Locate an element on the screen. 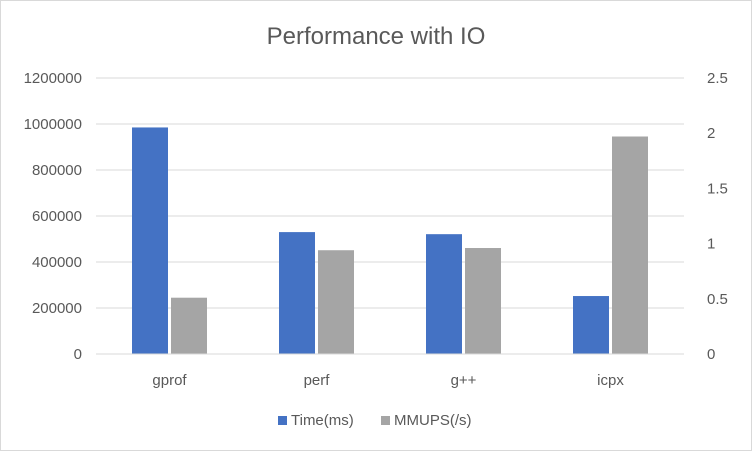 The width and height of the screenshot is (752, 451). y-left-tick-label: 200000 is located at coordinates (57, 308).